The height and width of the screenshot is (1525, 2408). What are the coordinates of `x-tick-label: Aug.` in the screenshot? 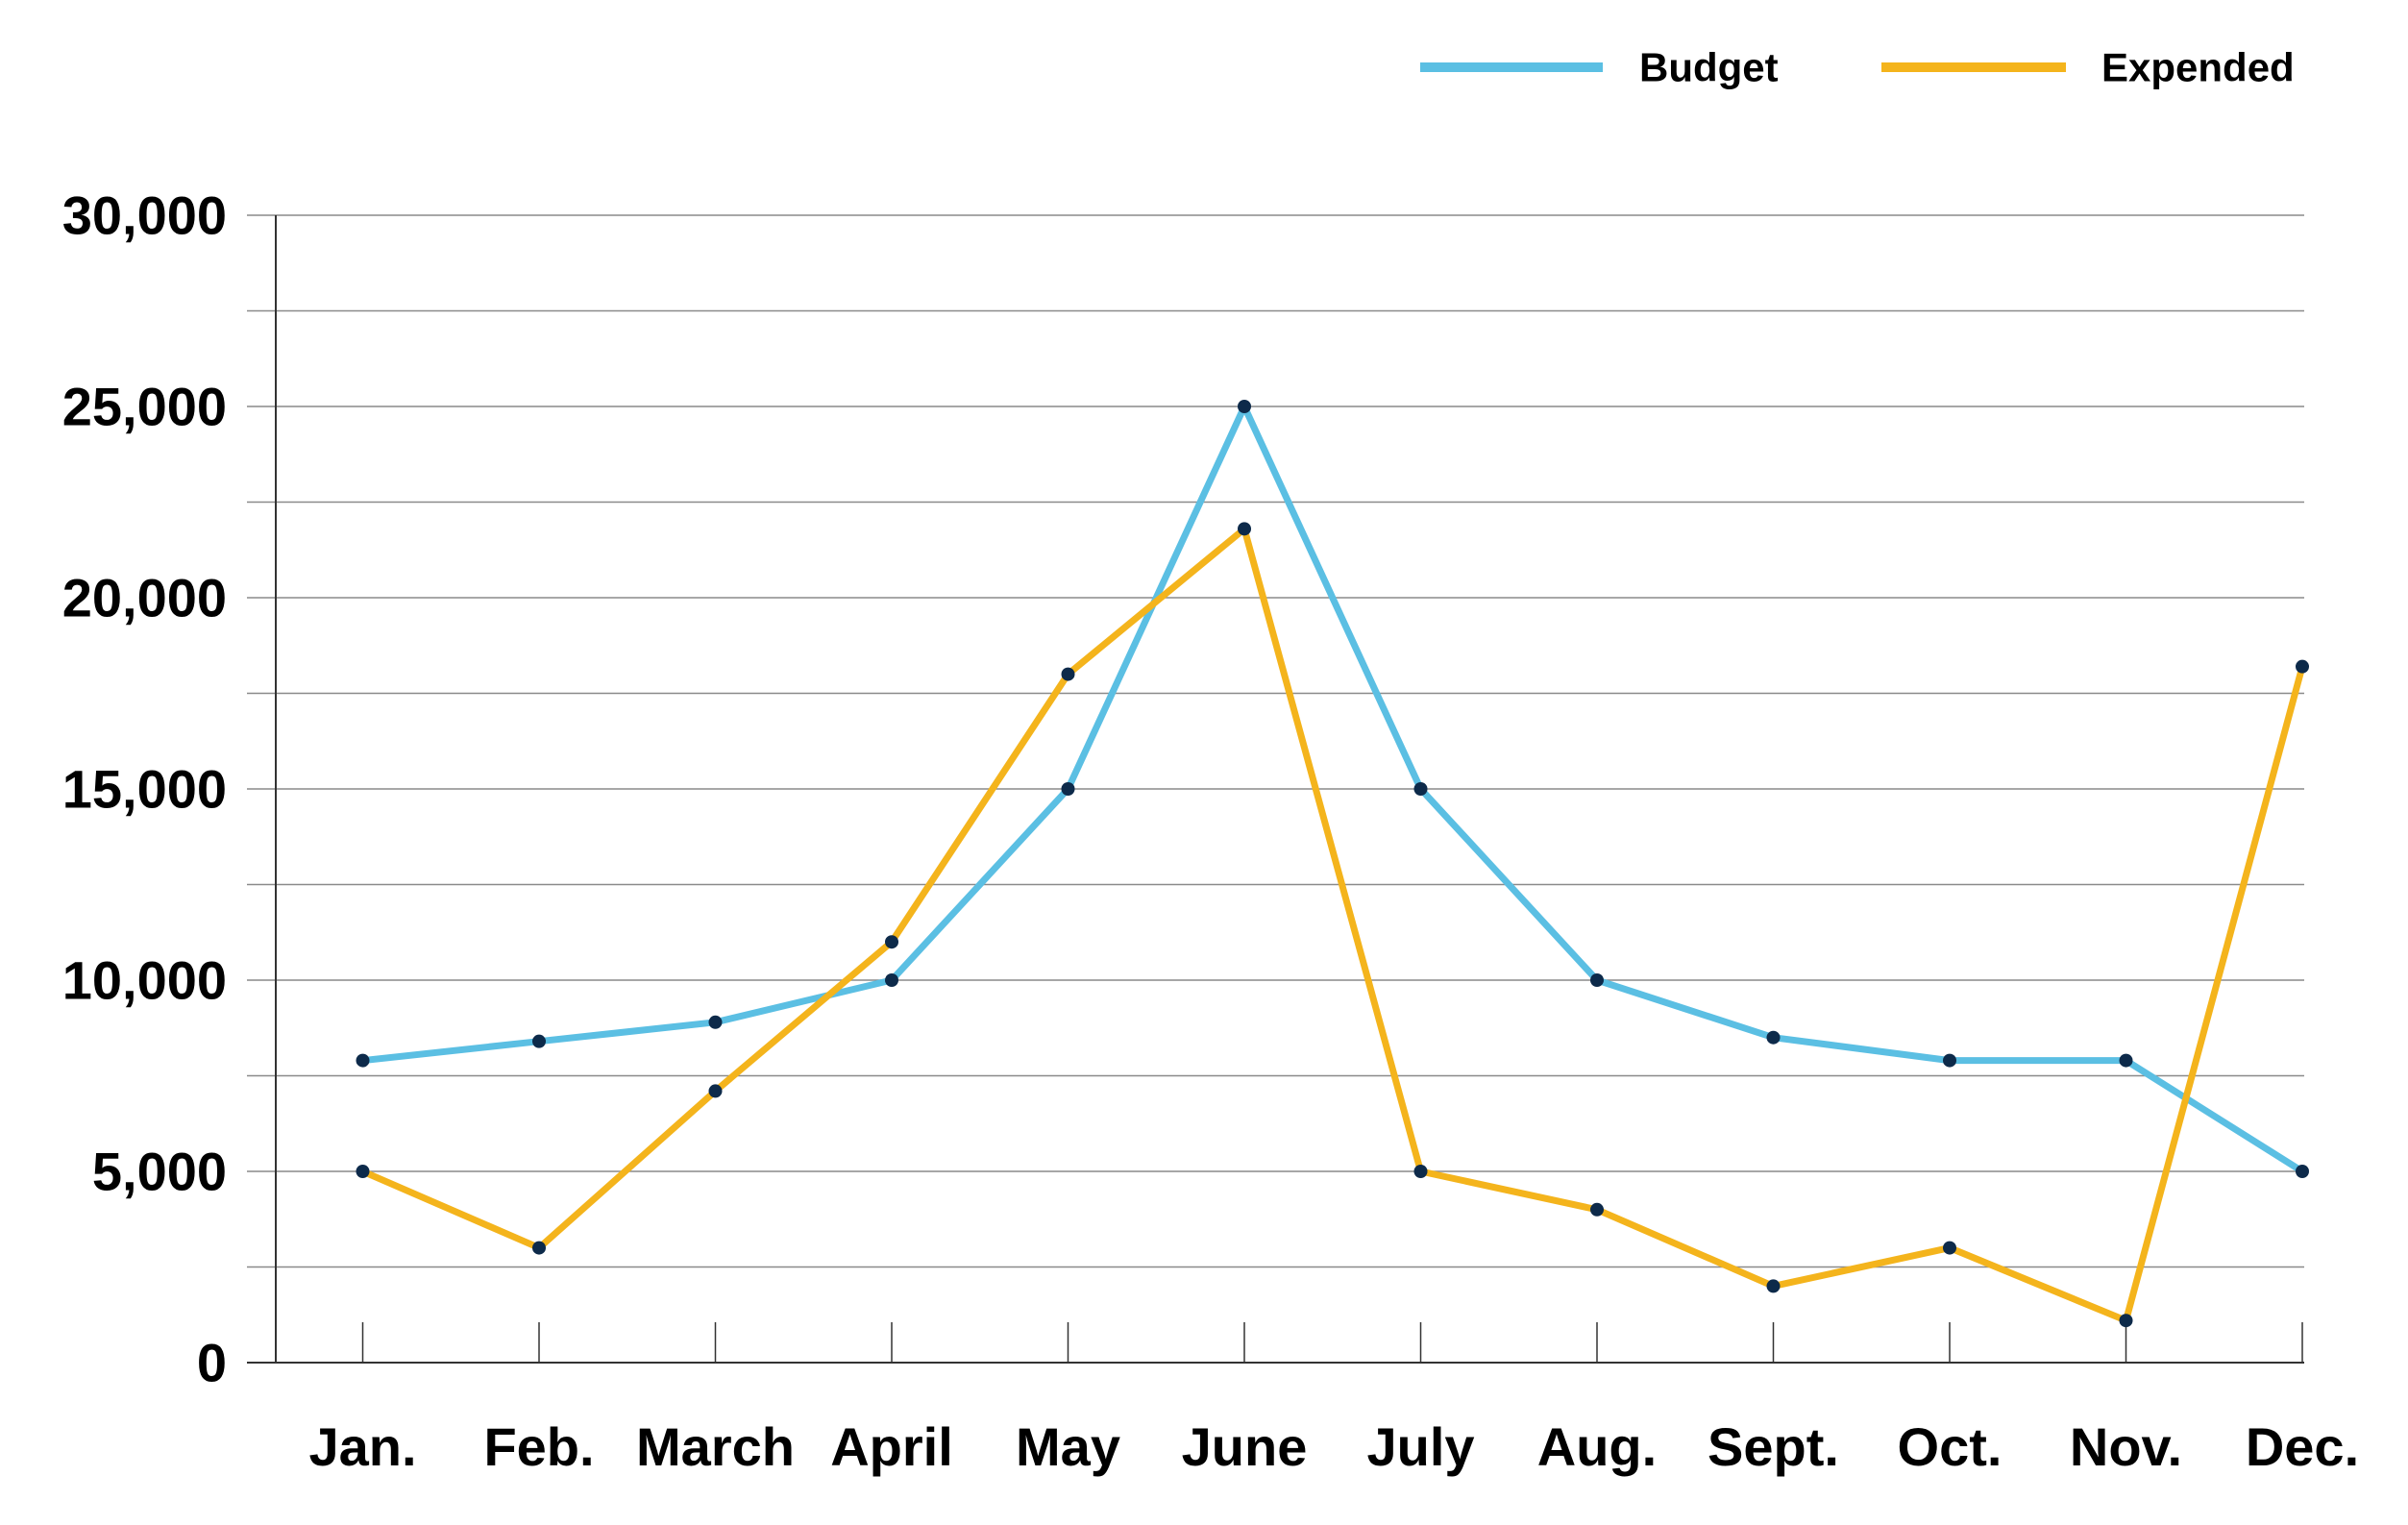 It's located at (1597, 1446).